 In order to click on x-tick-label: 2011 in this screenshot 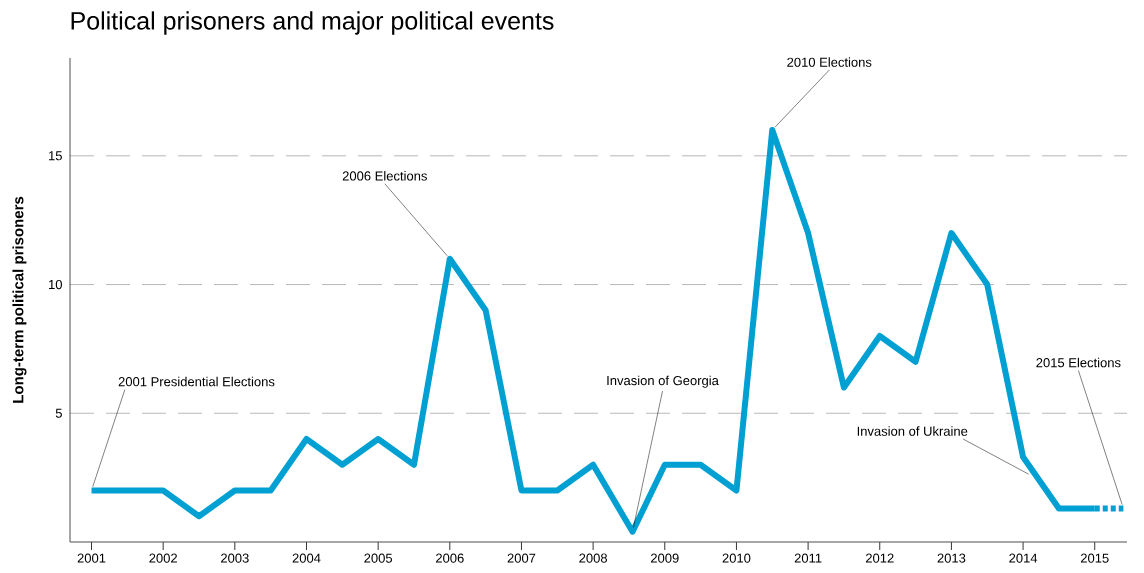, I will do `click(808, 558)`.